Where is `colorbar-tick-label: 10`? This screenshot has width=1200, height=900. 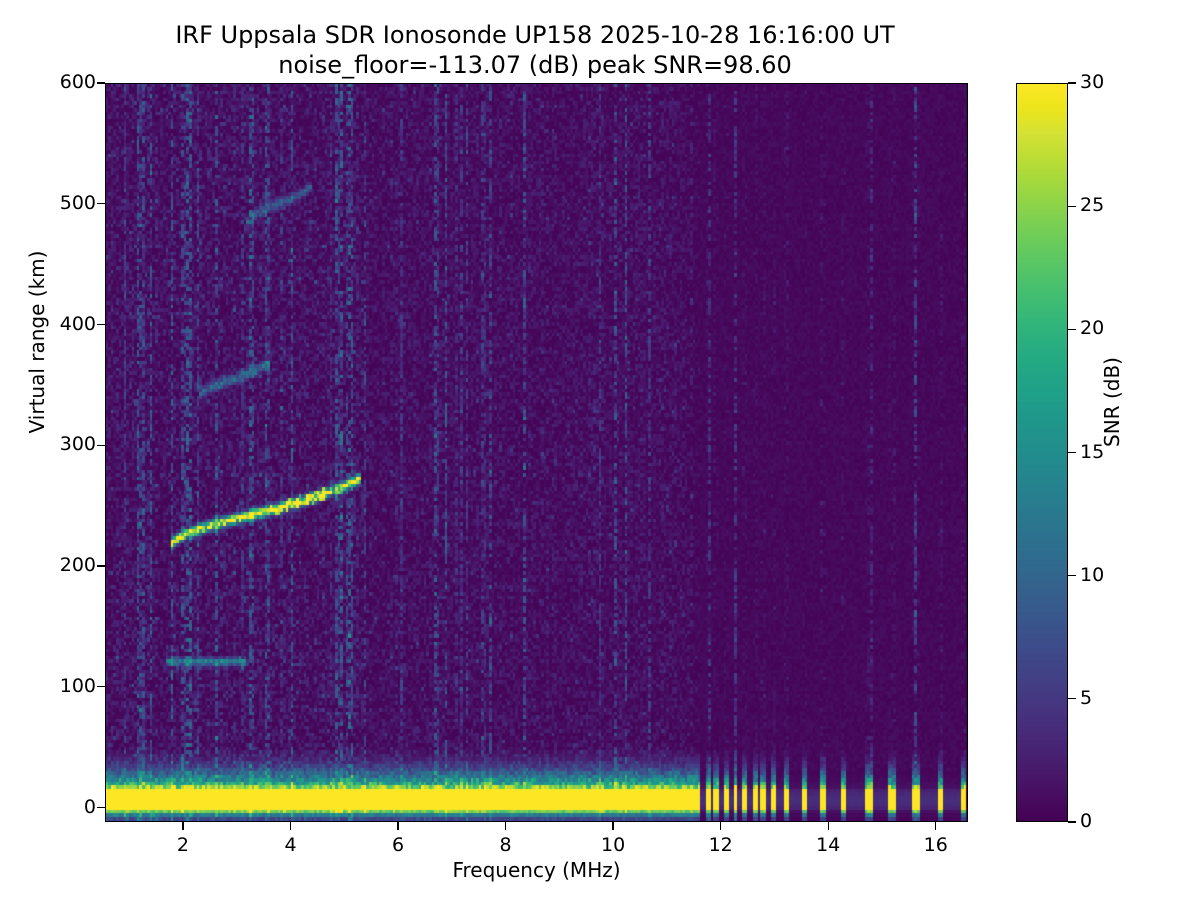 colorbar-tick-label: 10 is located at coordinates (1092, 574).